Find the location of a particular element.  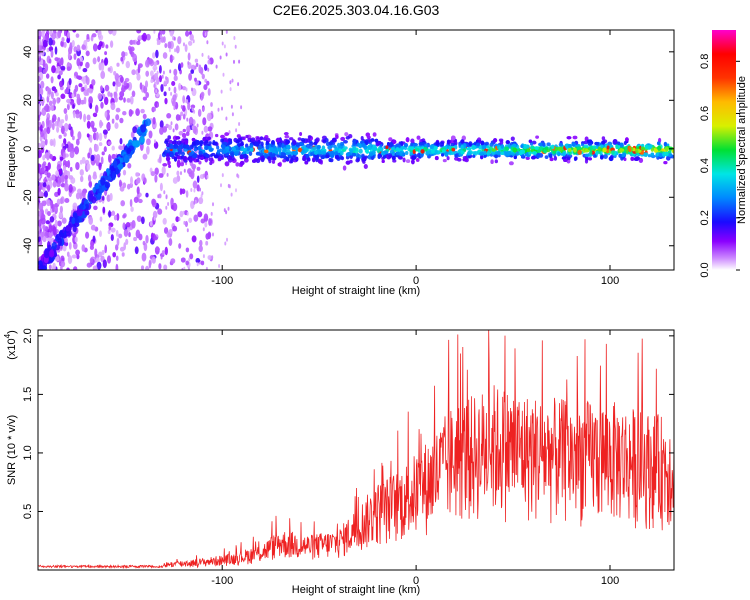

colorbar-scale is located at coordinates (724, 150).